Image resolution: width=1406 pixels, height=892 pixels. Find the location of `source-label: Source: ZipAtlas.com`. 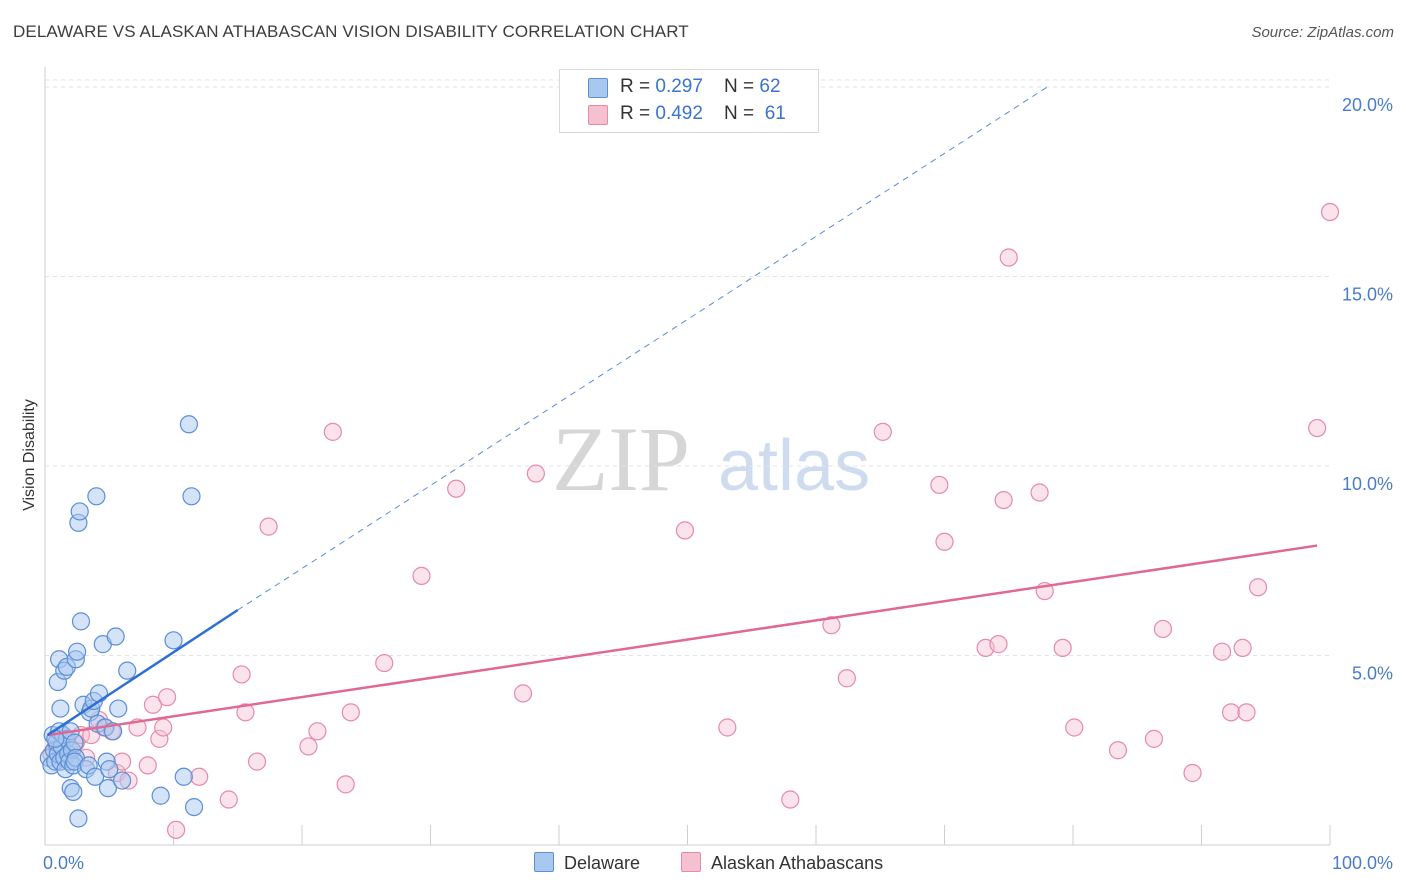

source-label: Source: ZipAtlas.com is located at coordinates (1322, 32).